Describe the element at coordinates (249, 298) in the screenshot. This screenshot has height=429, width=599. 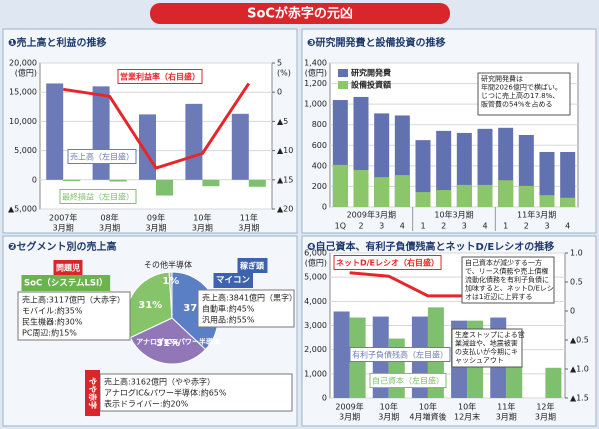
I see `callout-text: 売上高:3841億円（黒字）` at that location.